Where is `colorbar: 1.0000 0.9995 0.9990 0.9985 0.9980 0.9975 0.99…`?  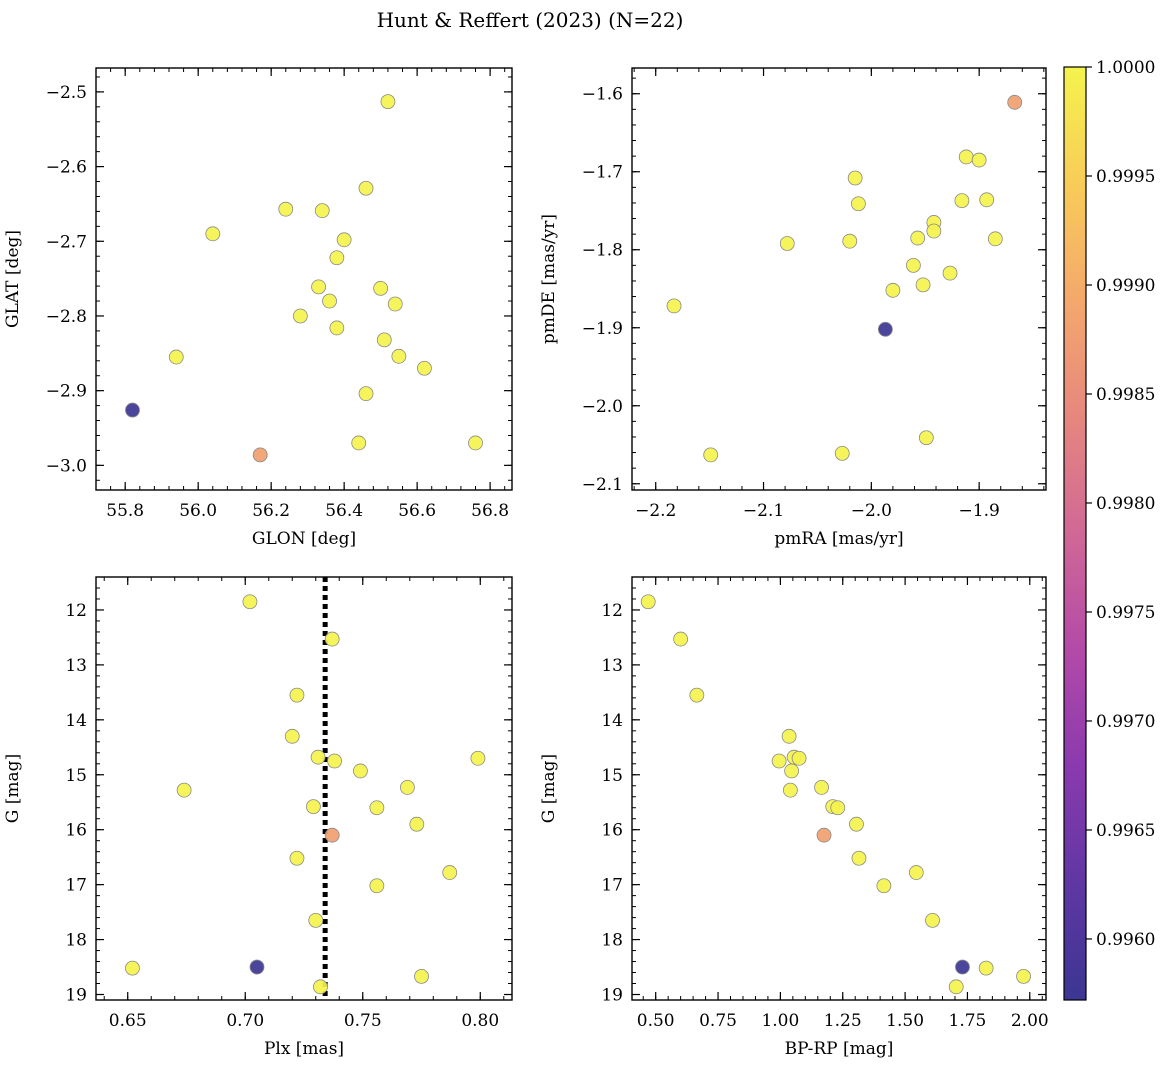 colorbar: 1.0000 0.9995 0.9990 0.9985 0.9980 0.9975 0.99… is located at coordinates (1109, 529).